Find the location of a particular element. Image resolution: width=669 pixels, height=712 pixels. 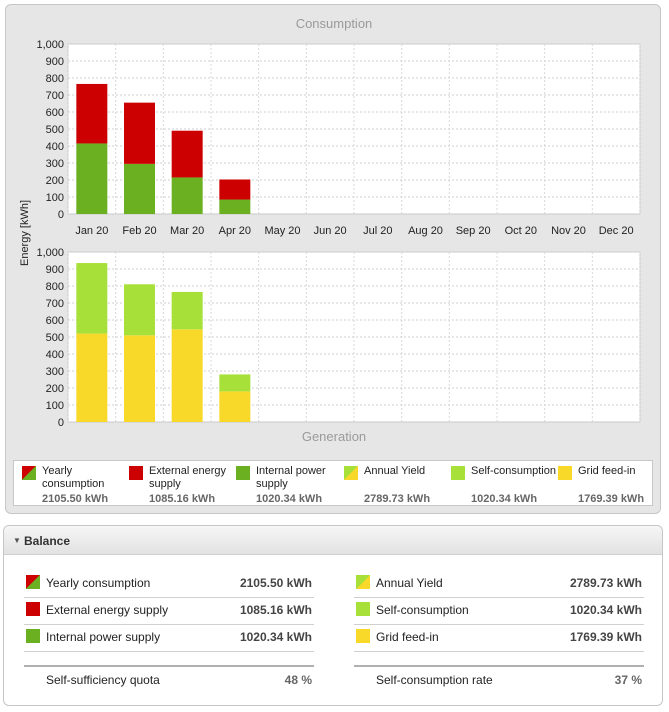

balance-label: External energy supply is located at coordinates (107, 610).